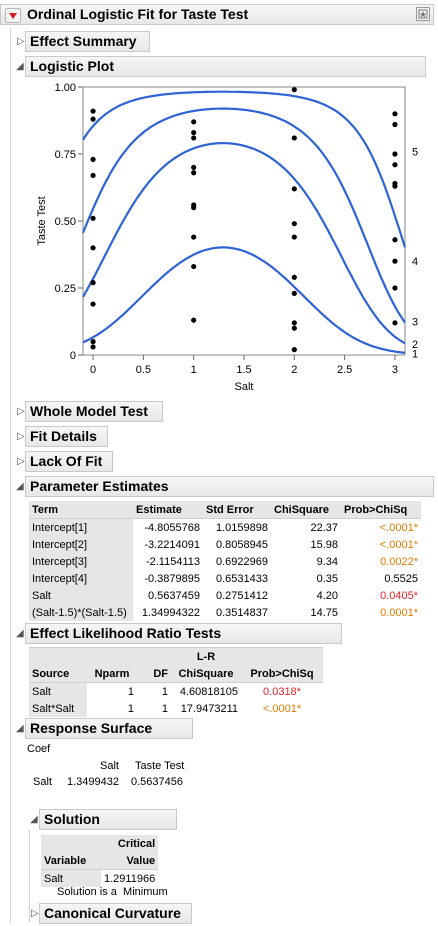  Describe the element at coordinates (415, 262) in the screenshot. I see `right-axis-label: 4` at that location.